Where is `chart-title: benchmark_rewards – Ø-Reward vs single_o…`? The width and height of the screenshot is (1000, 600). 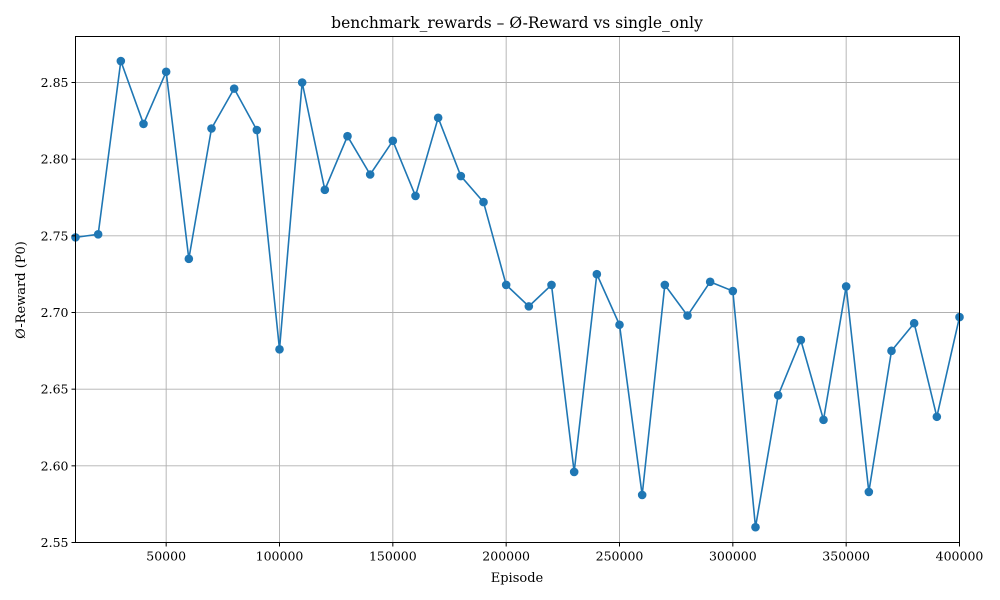
chart-title: benchmark_rewards – Ø-Reward vs single_o… is located at coordinates (517, 23).